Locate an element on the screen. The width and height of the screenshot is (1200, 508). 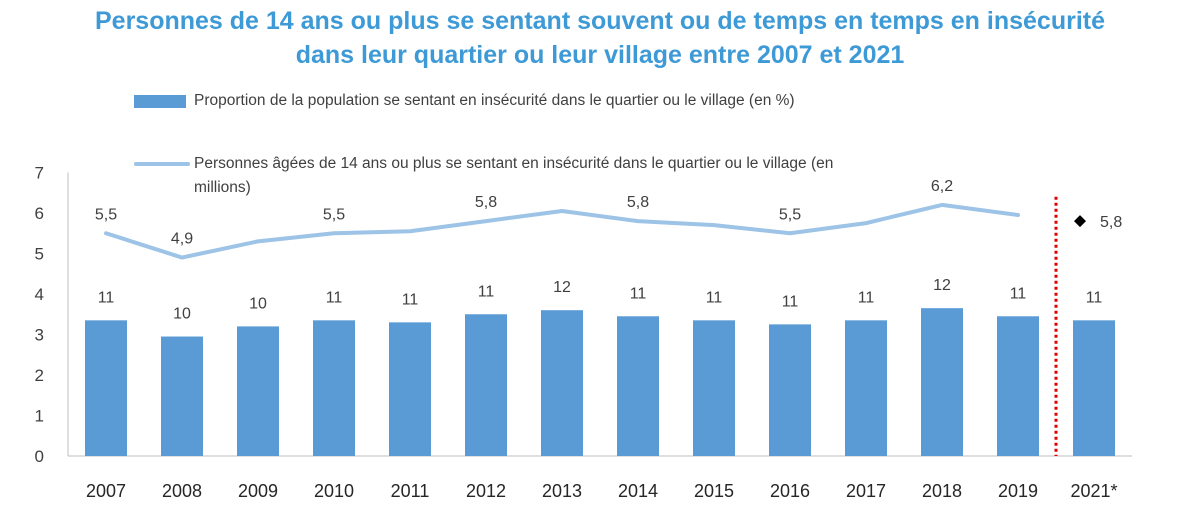
y-tick-label: 5 is located at coordinates (39, 254).